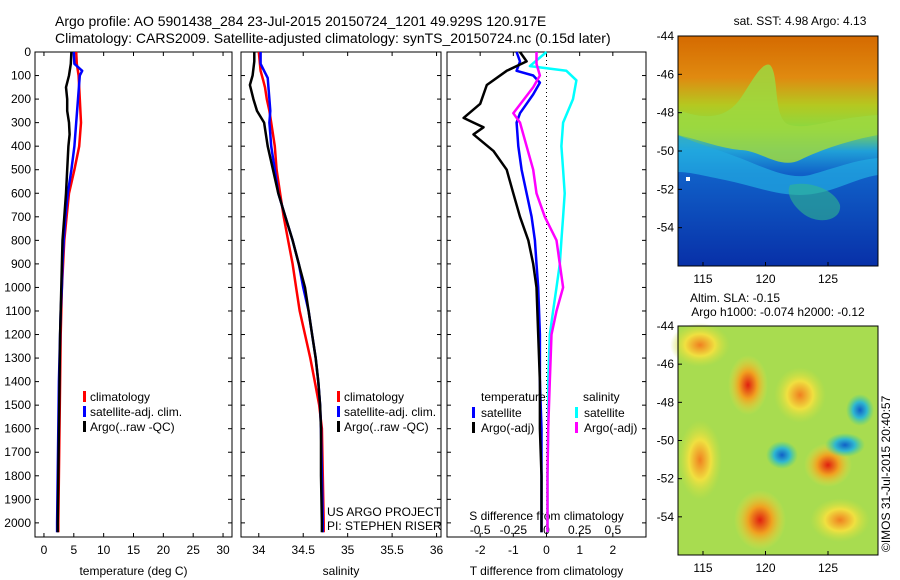  What do you see at coordinates (17, 499) in the screenshot?
I see `y-tick-label: 1900` at bounding box center [17, 499].